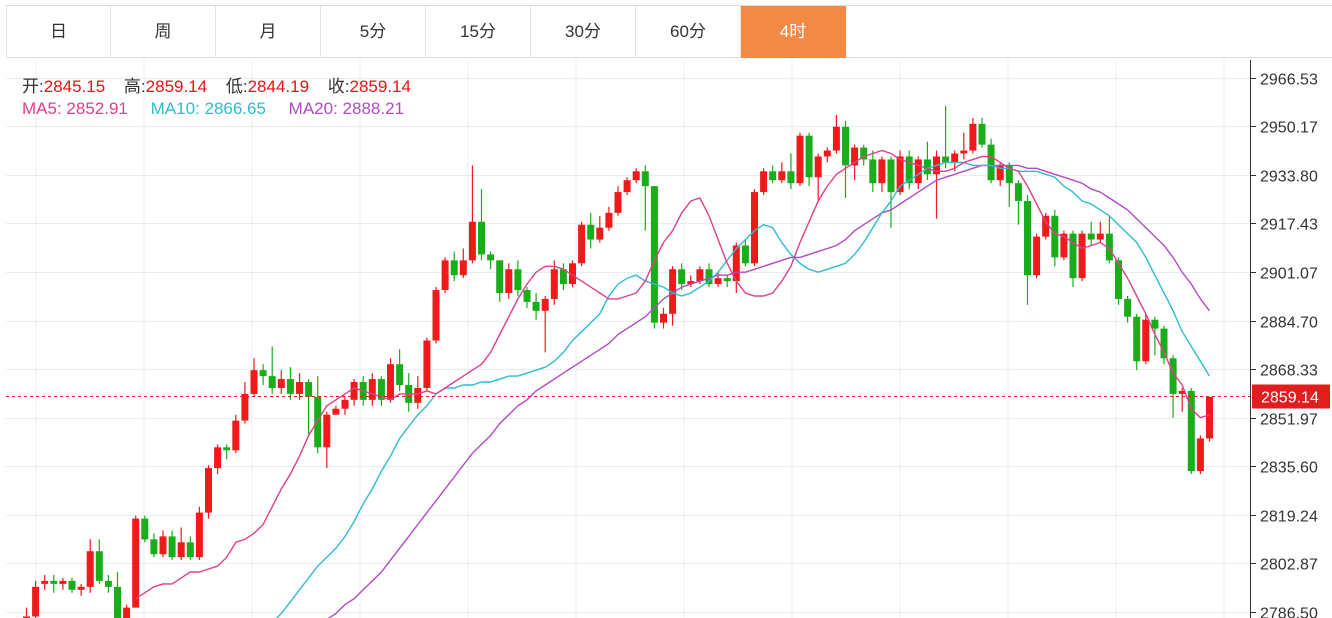 This screenshot has height=618, width=1332. What do you see at coordinates (268, 32) in the screenshot?
I see `tab-month: 月` at bounding box center [268, 32].